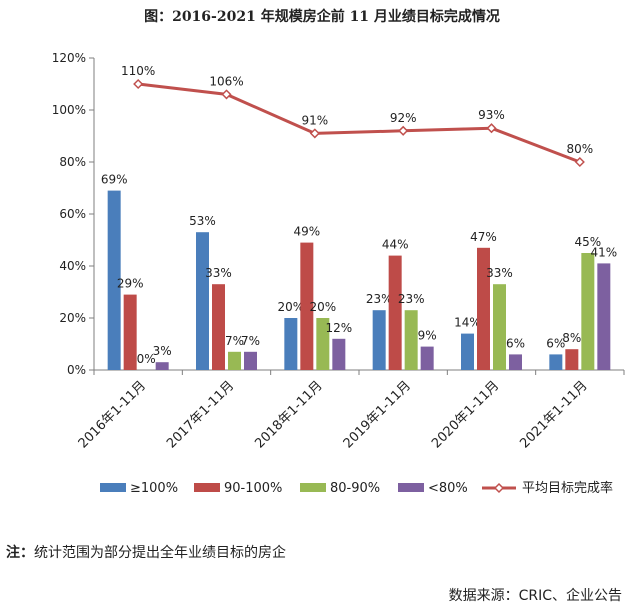  I want to click on line-data-label: 93%, so click(491, 115).